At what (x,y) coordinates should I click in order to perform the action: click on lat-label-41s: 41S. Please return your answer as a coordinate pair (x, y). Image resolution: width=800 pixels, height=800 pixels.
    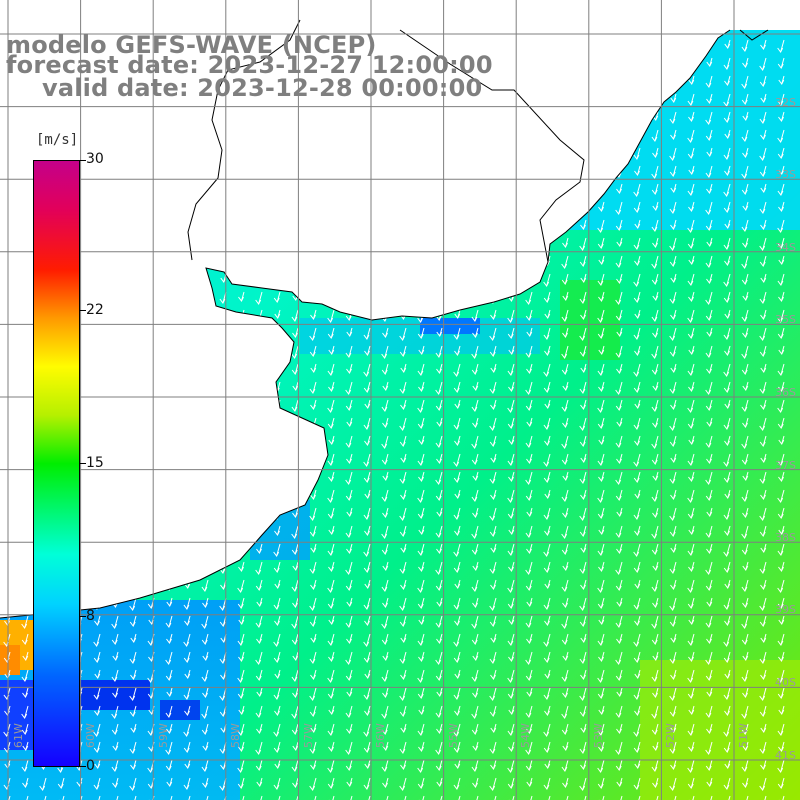
    Looking at the image, I should click on (785, 755).